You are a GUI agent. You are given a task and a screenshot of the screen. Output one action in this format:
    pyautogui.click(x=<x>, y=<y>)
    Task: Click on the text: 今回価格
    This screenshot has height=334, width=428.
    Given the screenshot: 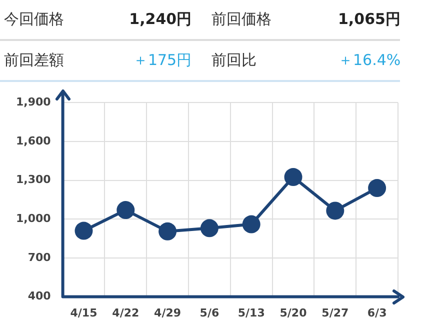 What is the action you would take?
    pyautogui.click(x=34, y=19)
    